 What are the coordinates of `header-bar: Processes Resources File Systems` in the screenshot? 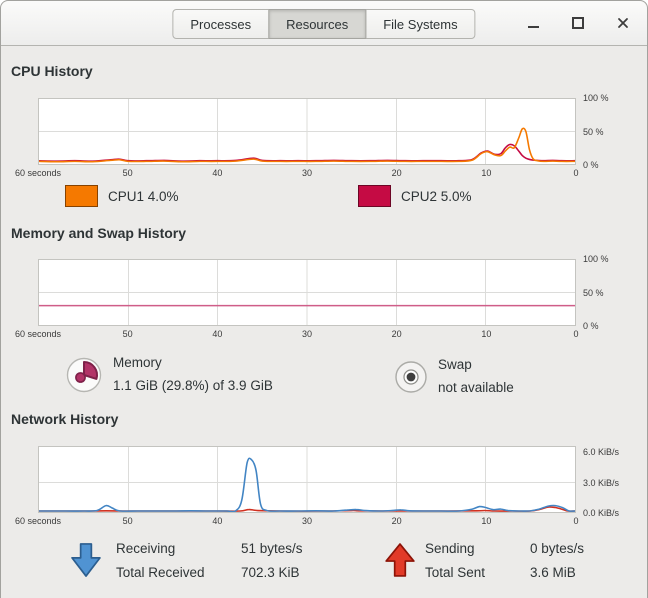 It's located at (324, 23).